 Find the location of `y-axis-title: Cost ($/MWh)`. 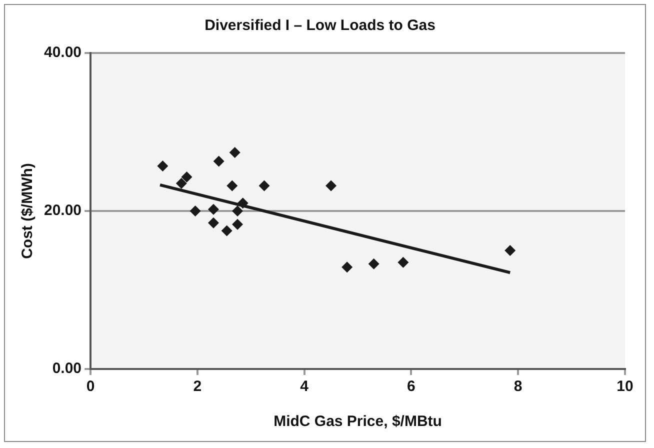

y-axis-title: Cost ($/MWh) is located at coordinates (27, 211).